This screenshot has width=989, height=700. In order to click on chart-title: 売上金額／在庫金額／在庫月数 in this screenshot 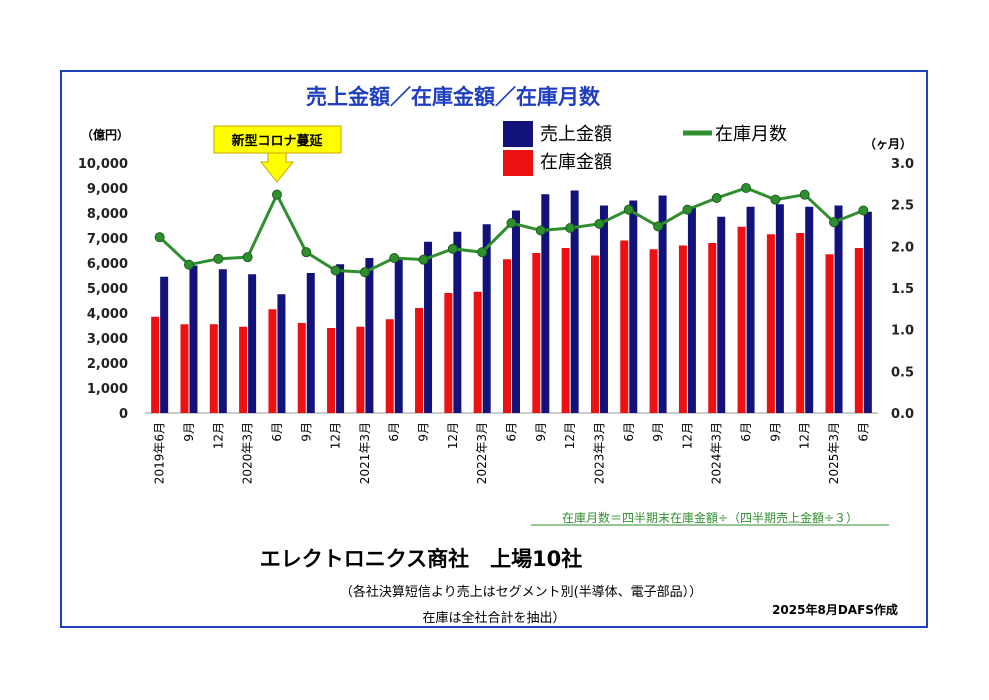, I will do `click(453, 97)`.